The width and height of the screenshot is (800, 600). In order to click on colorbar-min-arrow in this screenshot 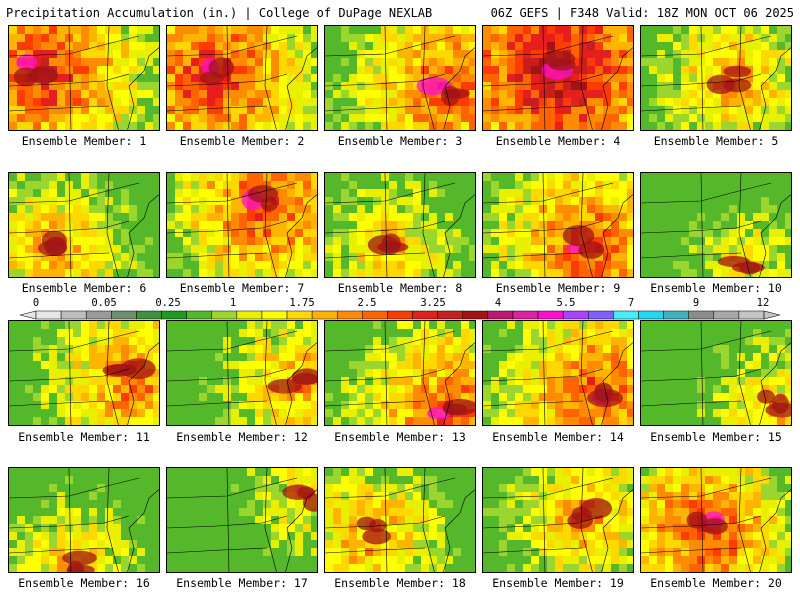, I will do `click(28, 315)`.